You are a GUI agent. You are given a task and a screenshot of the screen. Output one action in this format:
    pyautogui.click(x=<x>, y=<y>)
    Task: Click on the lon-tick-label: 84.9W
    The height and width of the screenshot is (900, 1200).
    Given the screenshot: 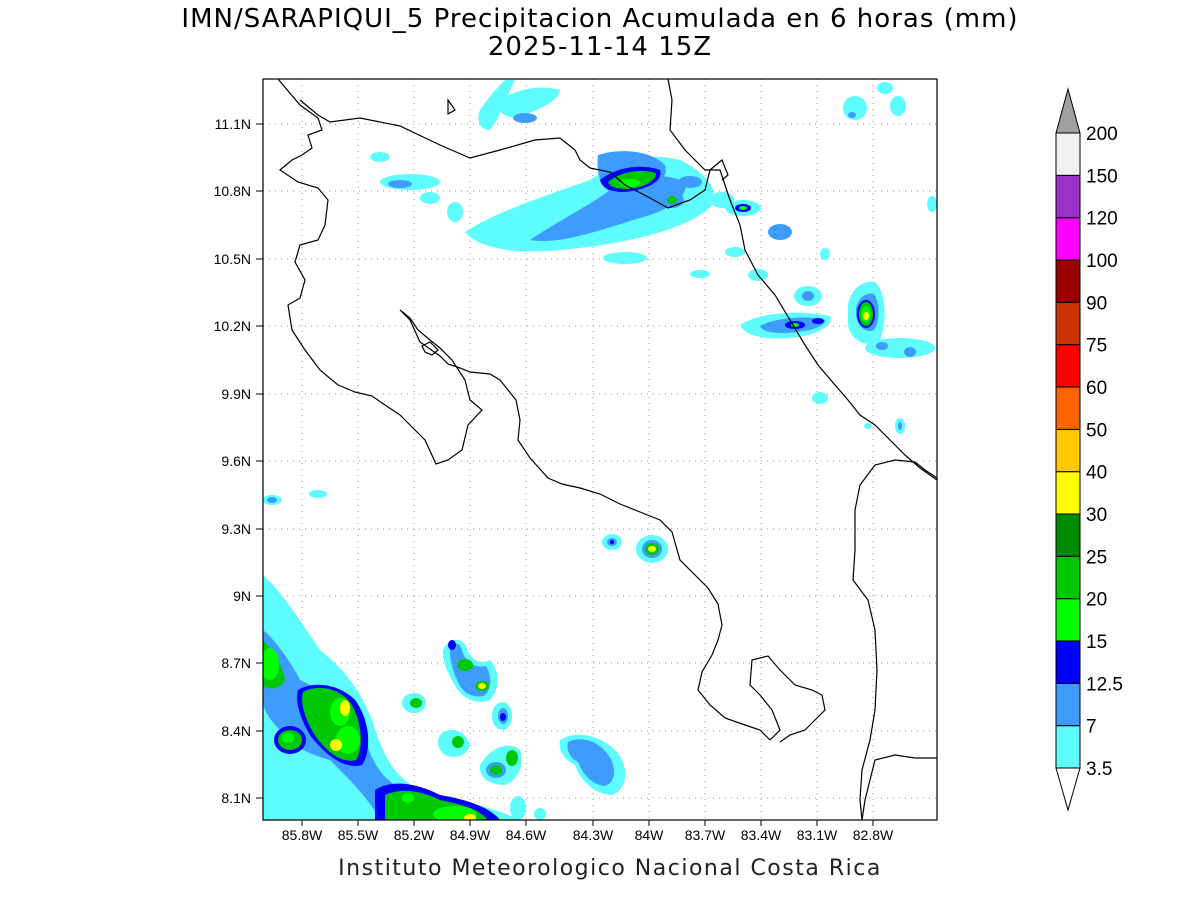 What is the action you would take?
    pyautogui.click(x=470, y=835)
    